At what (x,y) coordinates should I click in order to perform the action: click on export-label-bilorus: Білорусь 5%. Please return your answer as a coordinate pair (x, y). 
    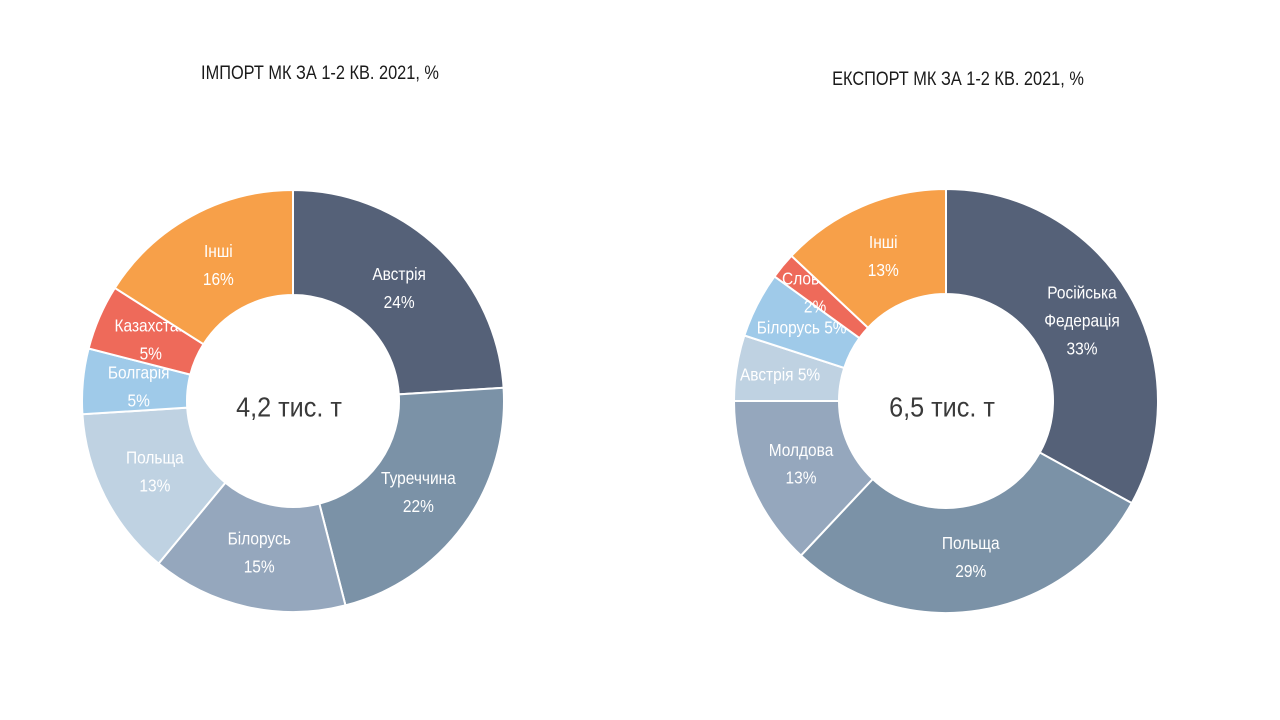
    Looking at the image, I should click on (802, 327).